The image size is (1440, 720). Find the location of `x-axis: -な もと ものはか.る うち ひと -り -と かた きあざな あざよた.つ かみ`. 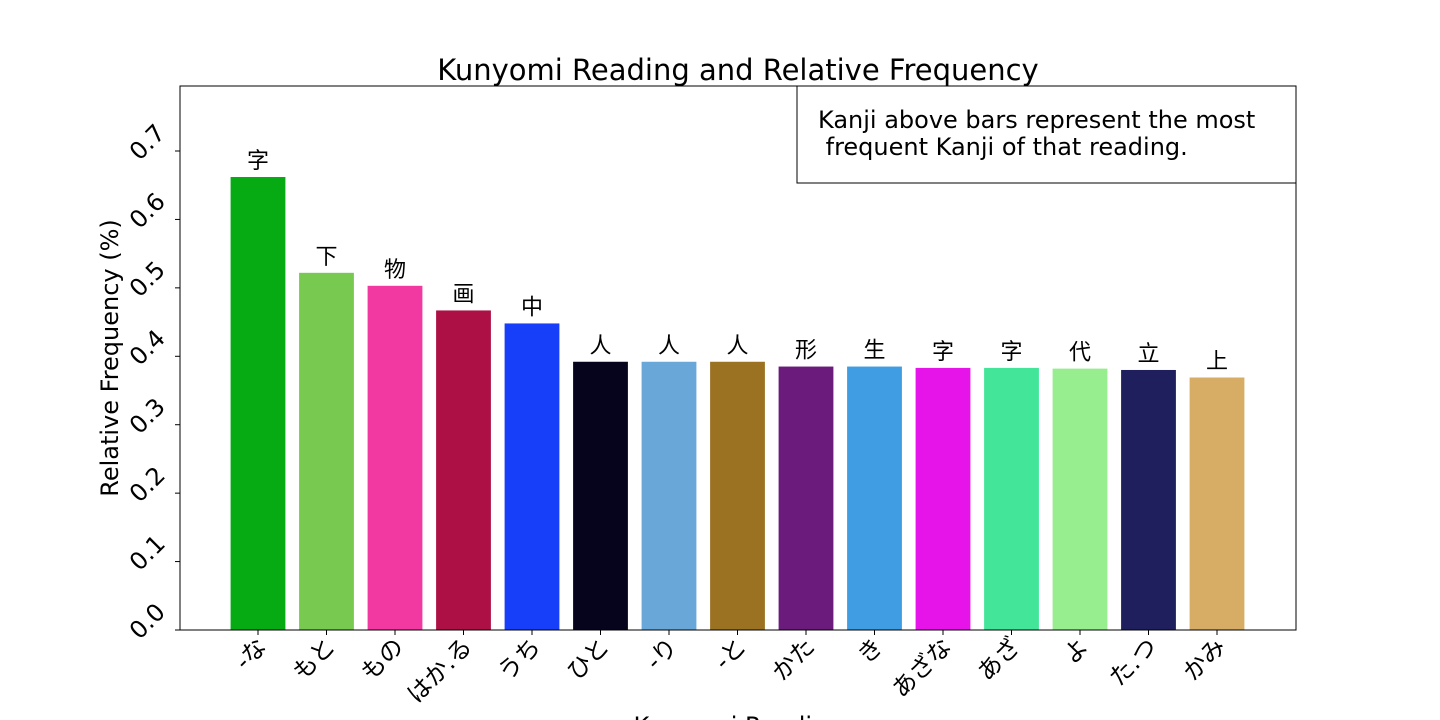

x-axis: -な もと ものはか.る うち ひと -り -と かた きあざな あざよた.つ かみ is located at coordinates (730, 669).